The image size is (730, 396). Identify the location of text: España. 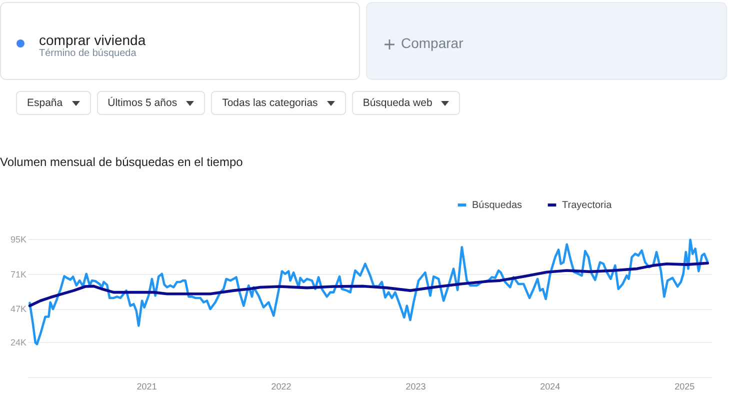
(45, 103).